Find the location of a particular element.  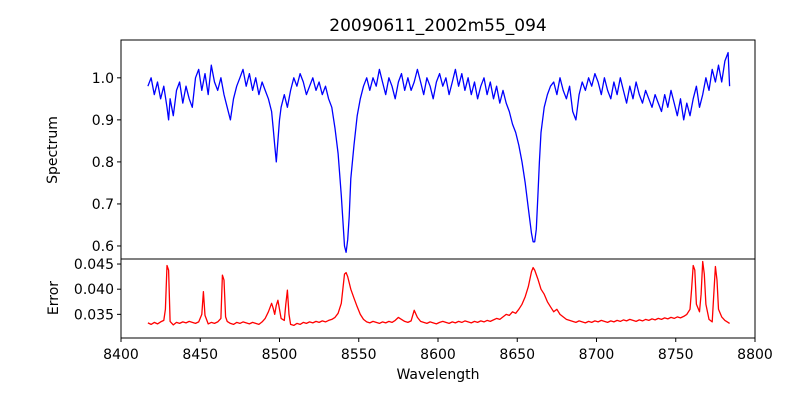

x-tick-label: 8600 is located at coordinates (438, 355).